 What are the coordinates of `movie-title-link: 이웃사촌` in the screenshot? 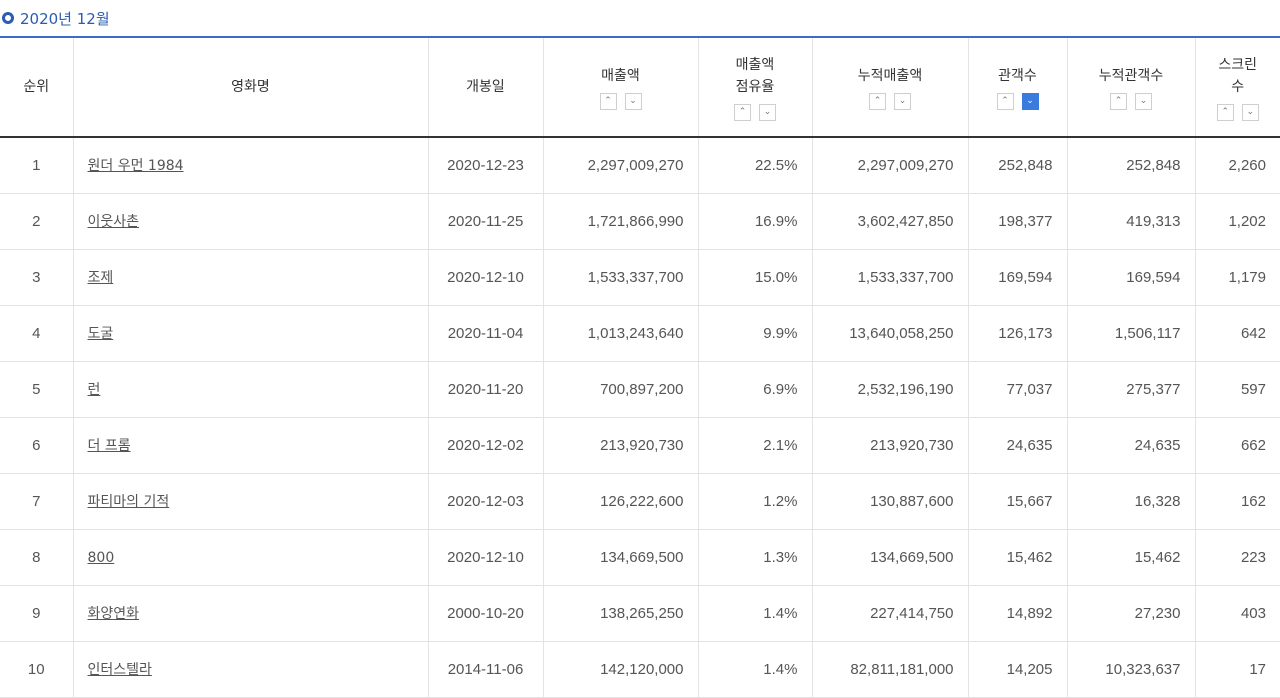 It's located at (114, 222).